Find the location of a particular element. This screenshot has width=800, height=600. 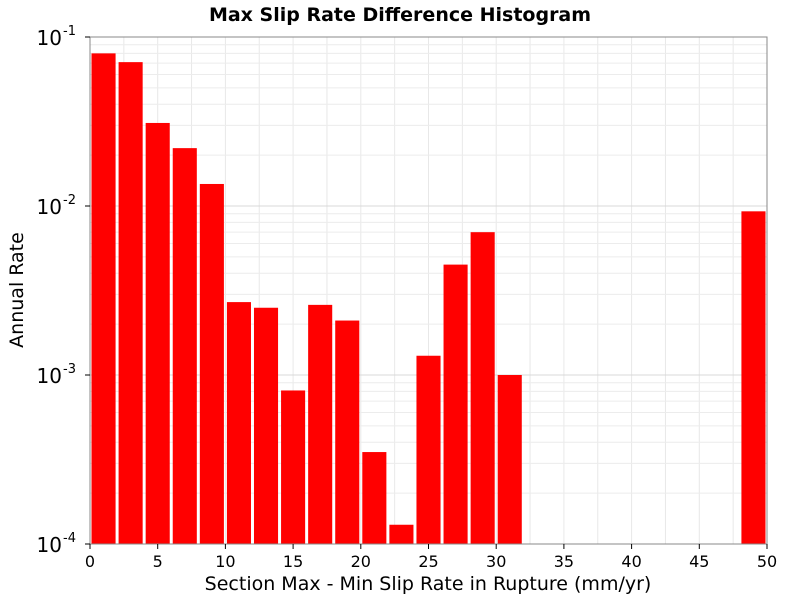

x-axis-ticks: 0 5 10 15 20 25 30 35 40 45 50 is located at coordinates (431, 557).